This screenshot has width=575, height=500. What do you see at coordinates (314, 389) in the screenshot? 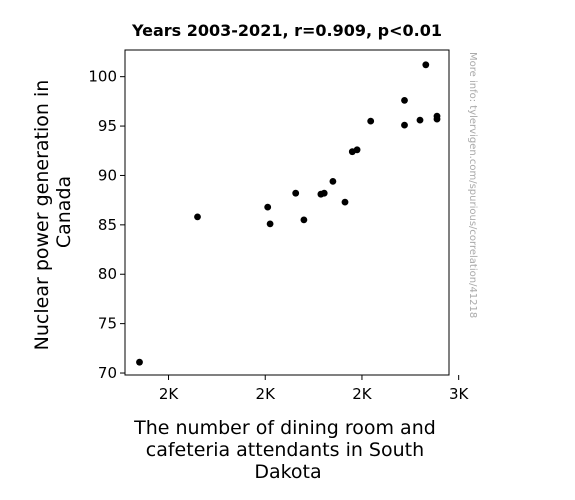
I see `x-axis: 2K 2K 2K 3K` at bounding box center [314, 389].